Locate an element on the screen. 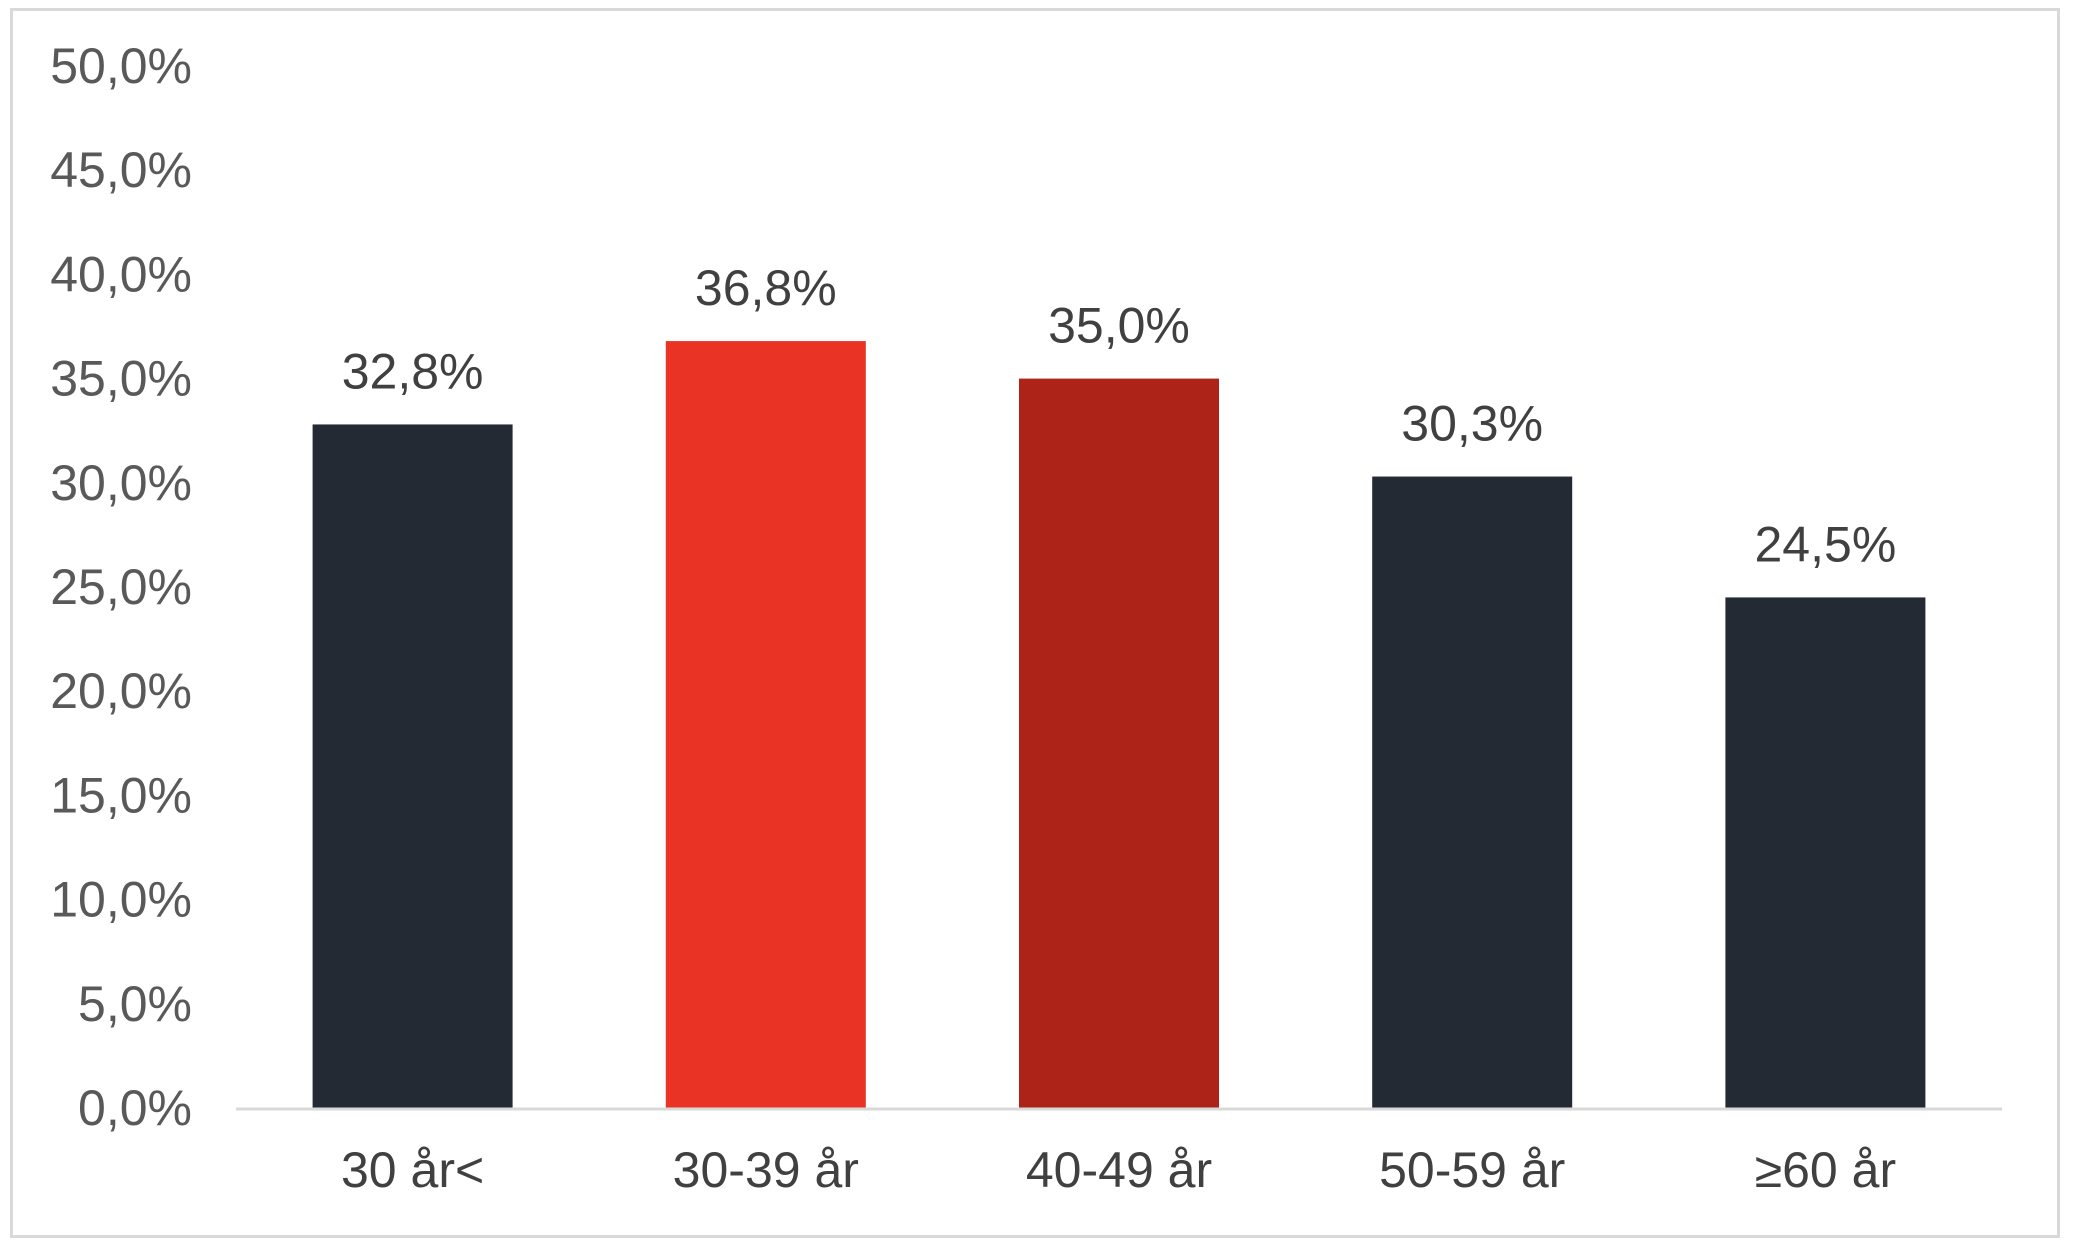 This screenshot has width=2074, height=1250. x-axis-category-labels: 30 år< 30-39 år 40-49 år 50-59 år ≥60 år is located at coordinates (1118, 1170).